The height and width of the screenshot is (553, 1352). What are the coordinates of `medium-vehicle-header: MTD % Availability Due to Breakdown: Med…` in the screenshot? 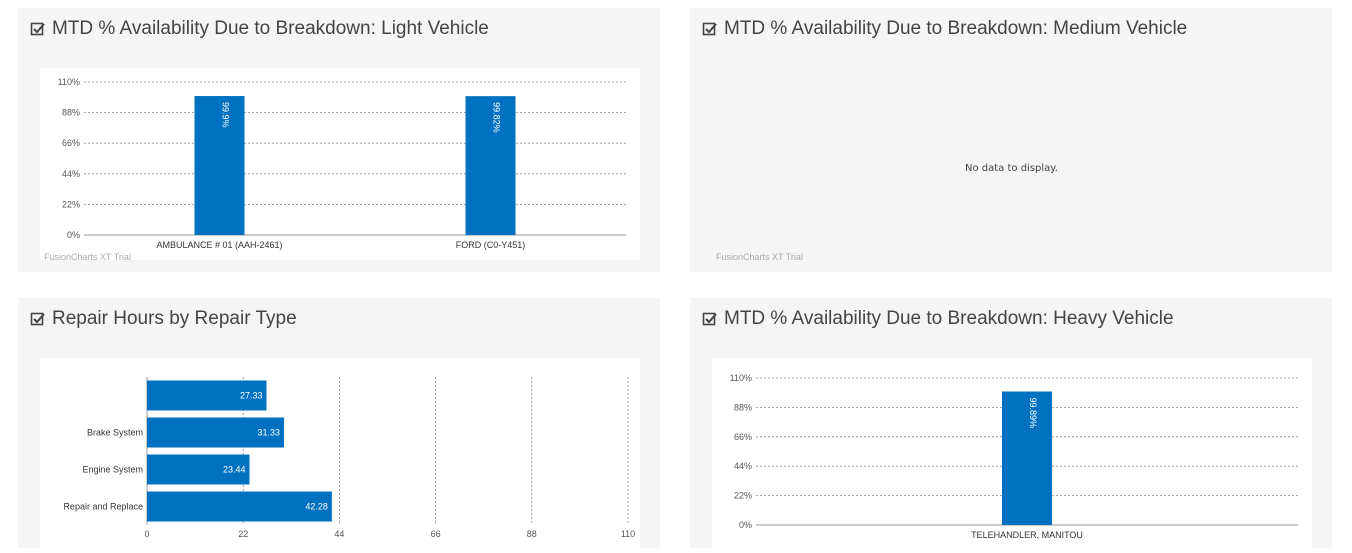 It's located at (944, 29).